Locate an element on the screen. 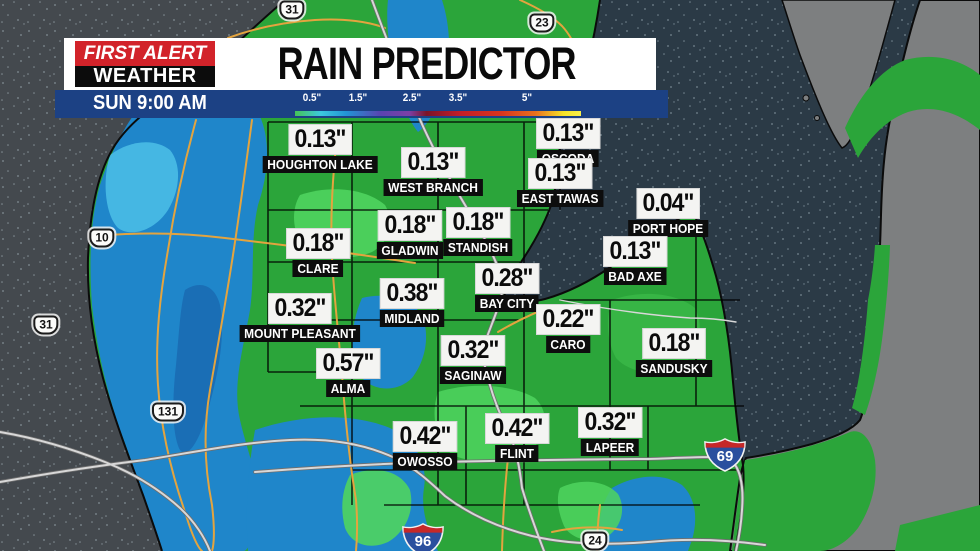 The height and width of the screenshot is (551, 980). location-label: 0.13" BAD AXE is located at coordinates (635, 260).